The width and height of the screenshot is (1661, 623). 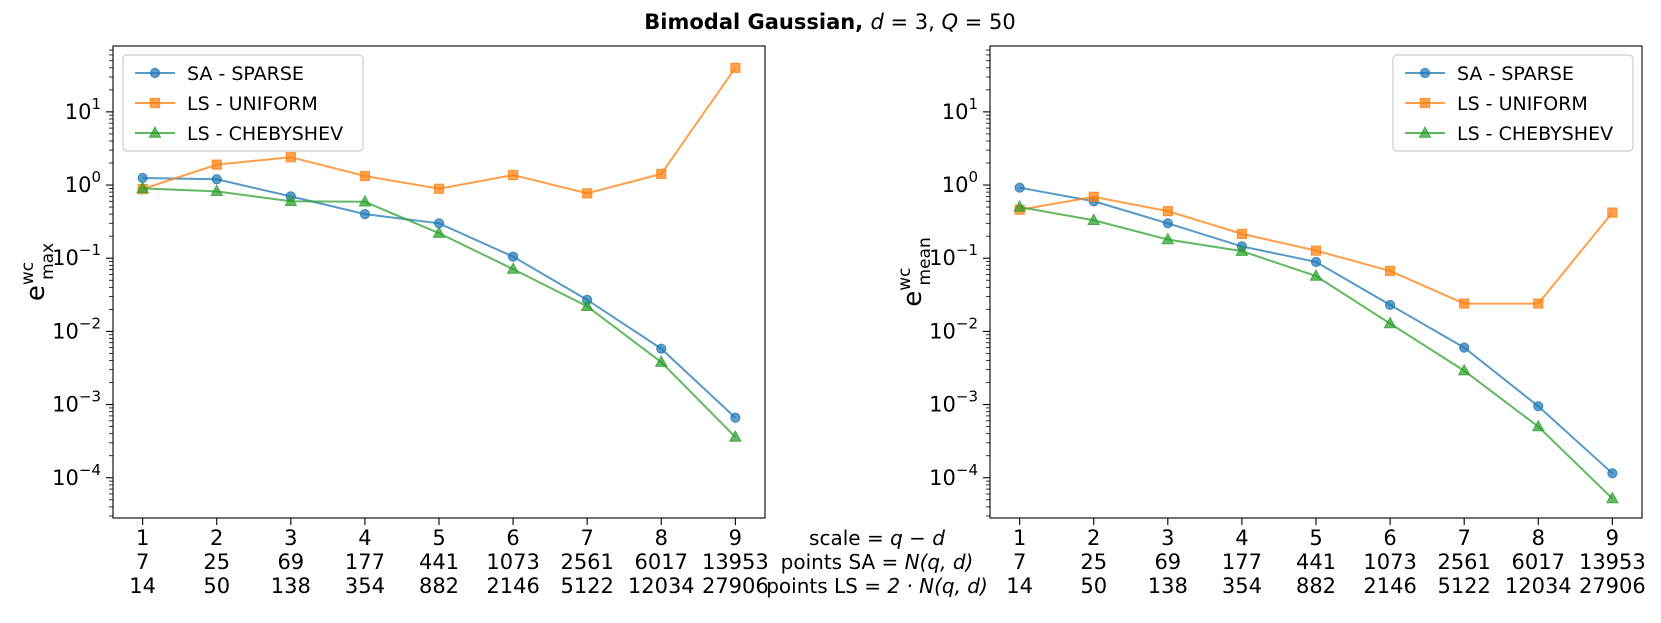 I want to click on xtick-row-label: scale = q − d, so click(x=877, y=538).